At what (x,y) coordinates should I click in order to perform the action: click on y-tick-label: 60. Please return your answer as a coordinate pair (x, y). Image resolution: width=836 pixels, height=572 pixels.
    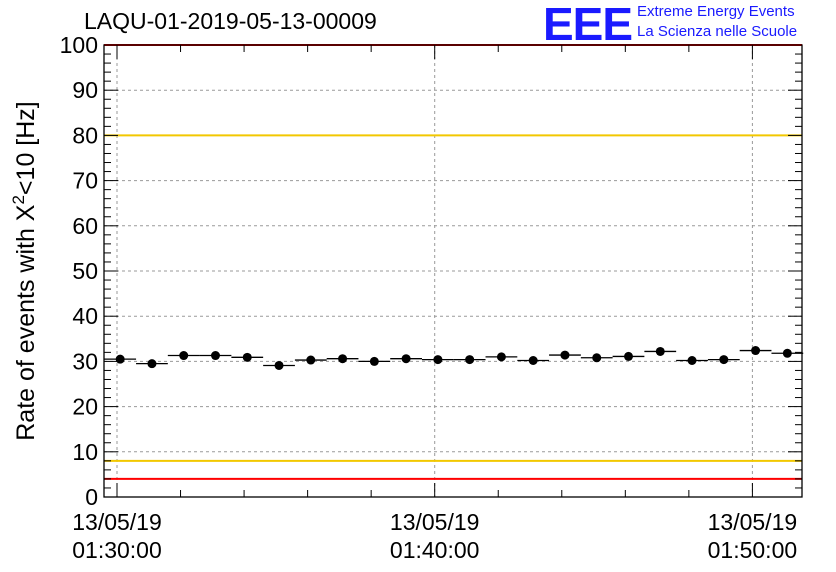
    Looking at the image, I should click on (85, 226).